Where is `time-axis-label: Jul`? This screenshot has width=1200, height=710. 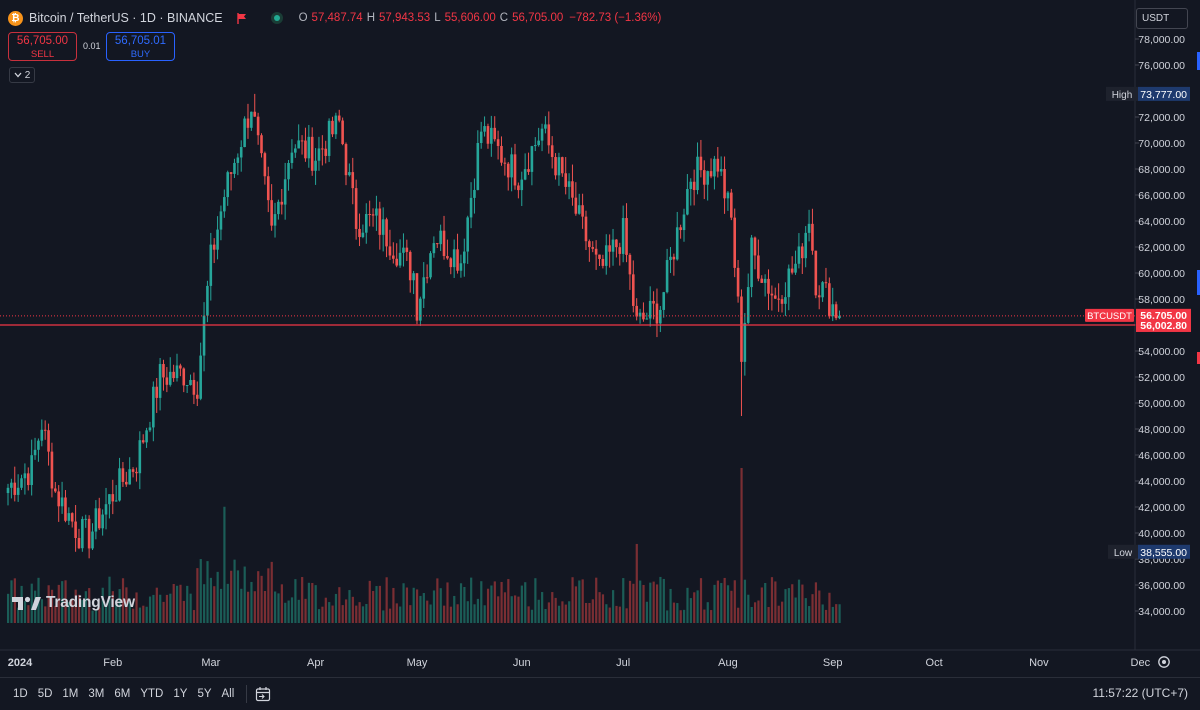
time-axis-label: Jul is located at coordinates (623, 663).